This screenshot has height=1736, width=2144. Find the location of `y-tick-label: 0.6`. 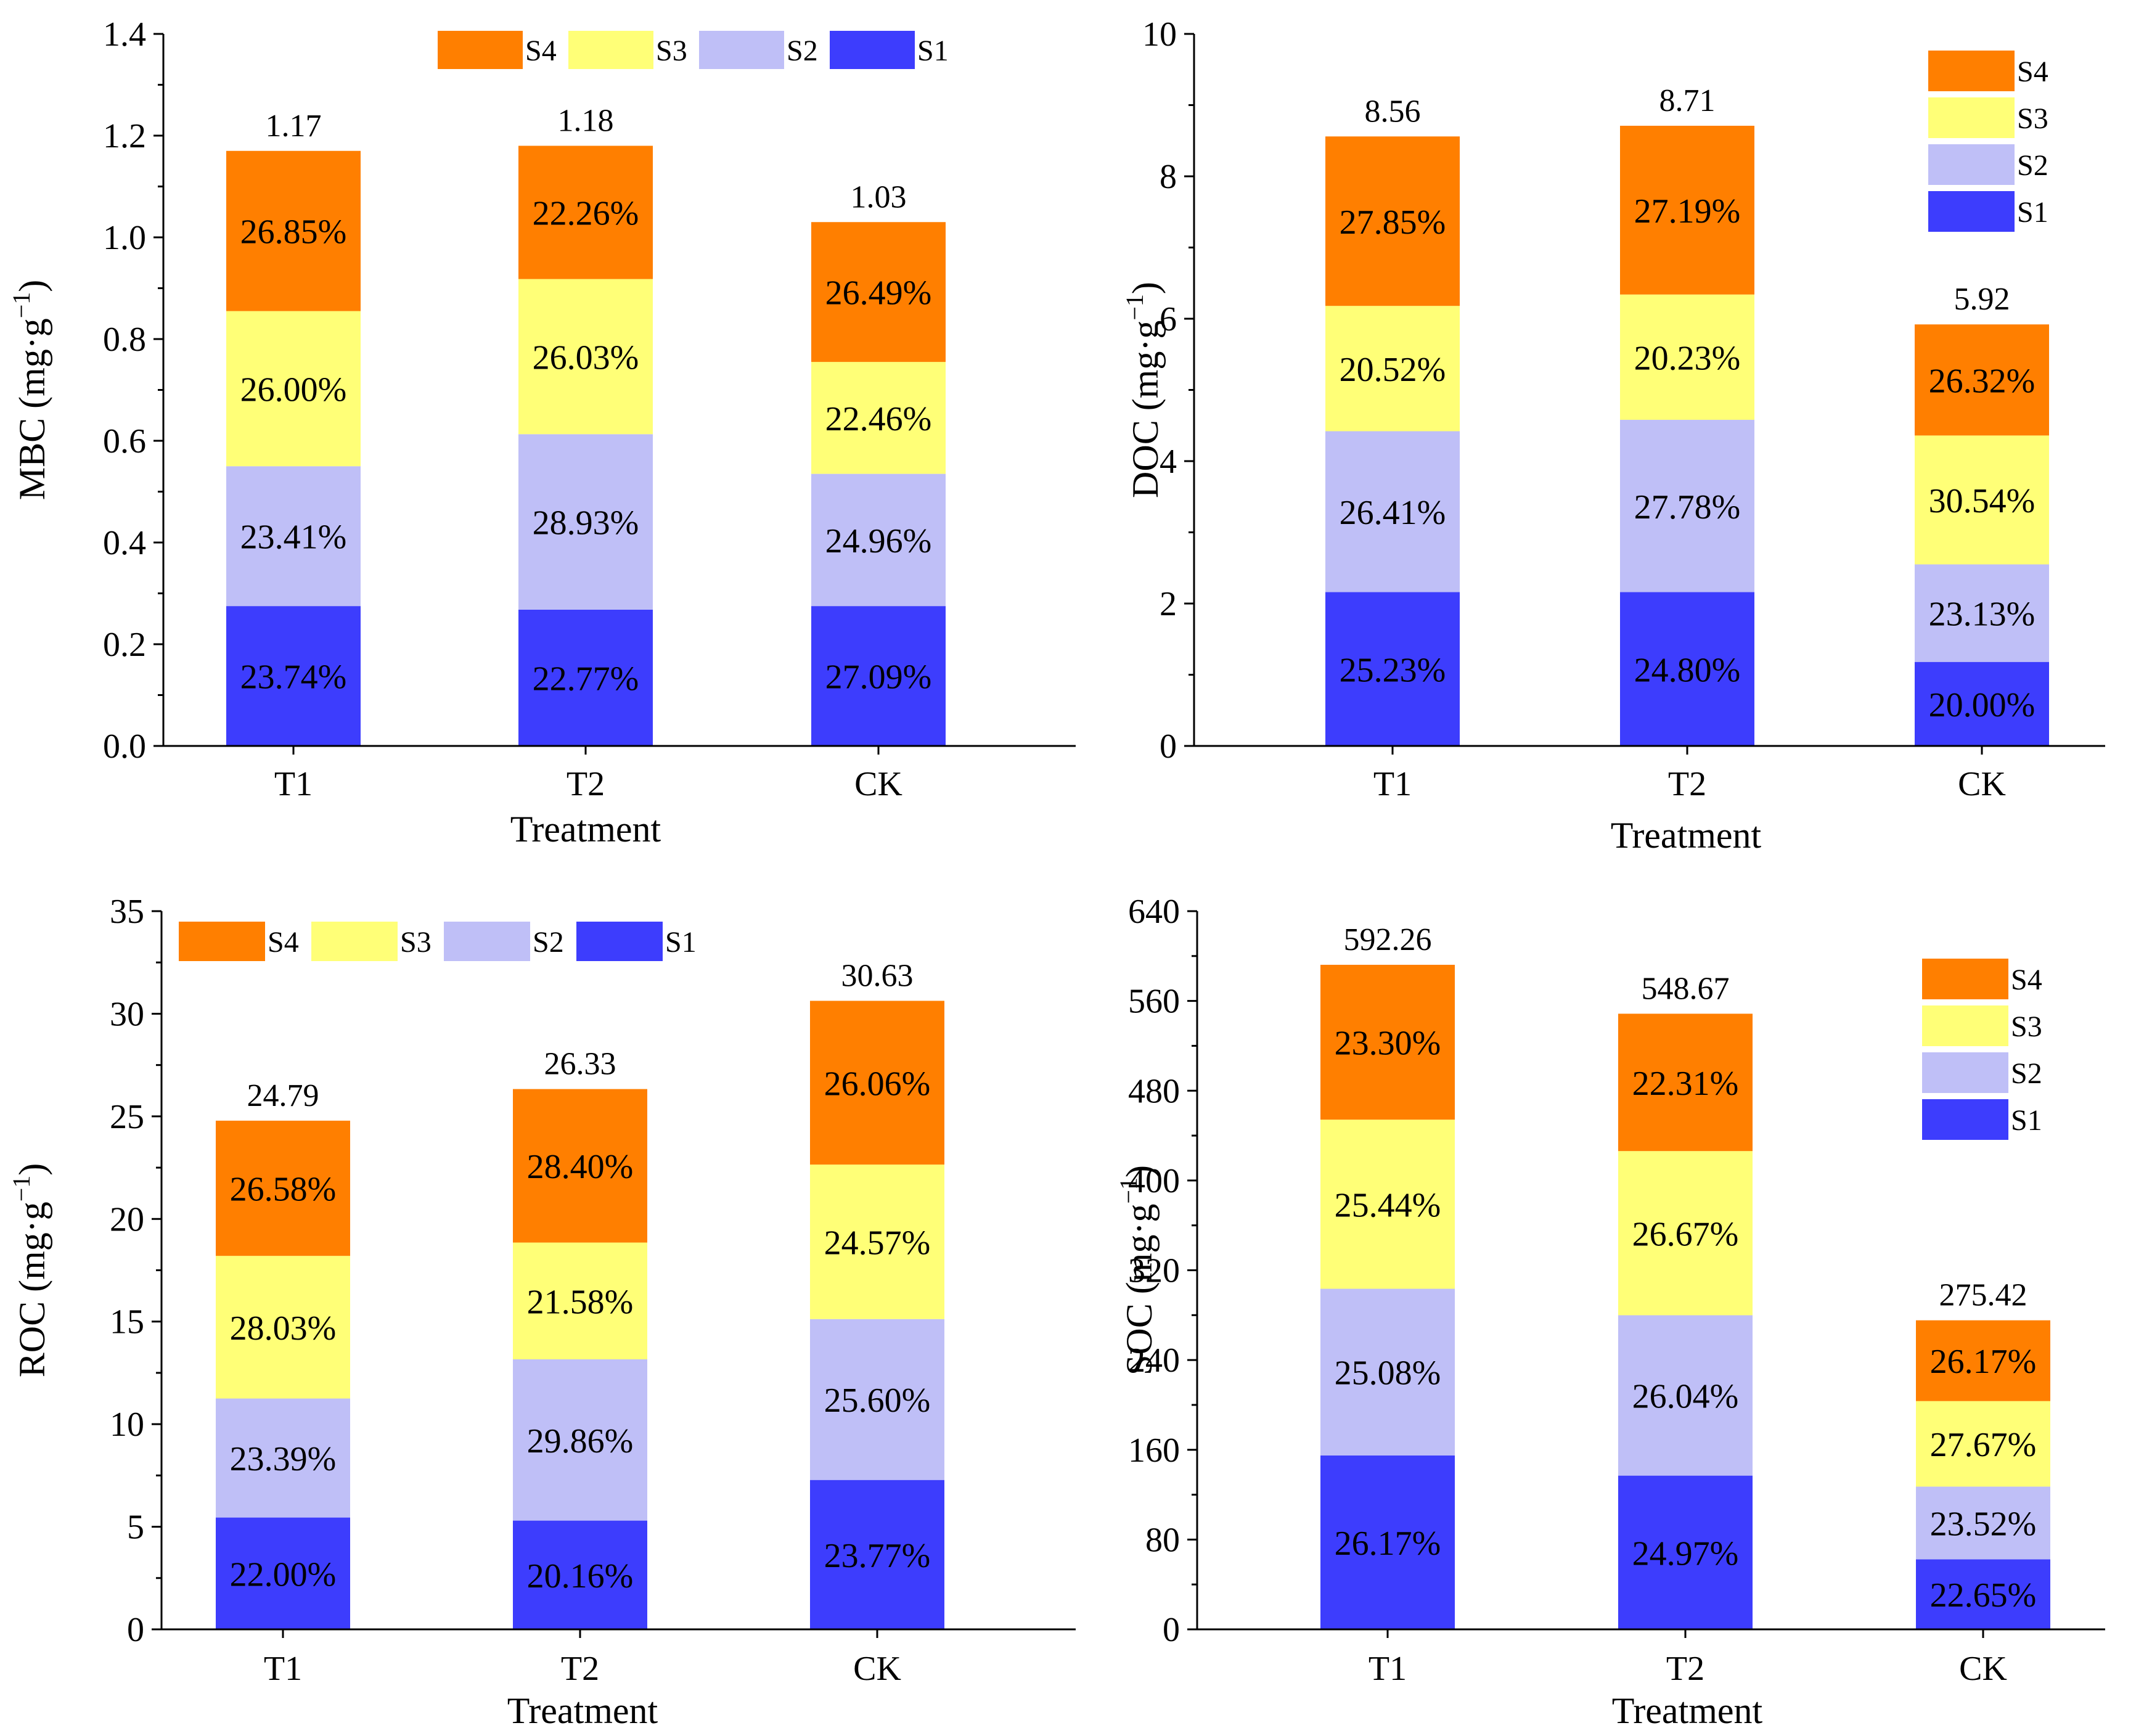

y-tick-label: 0.6 is located at coordinates (124, 441).